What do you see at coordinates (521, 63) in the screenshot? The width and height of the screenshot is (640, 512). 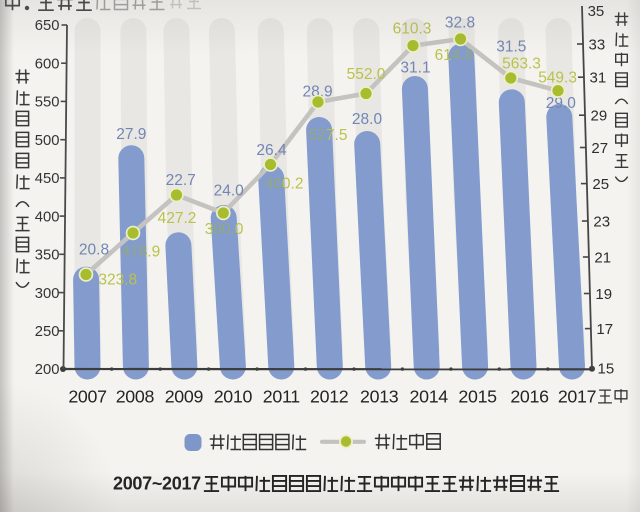 I see `svg-text: 563.3` at bounding box center [521, 63].